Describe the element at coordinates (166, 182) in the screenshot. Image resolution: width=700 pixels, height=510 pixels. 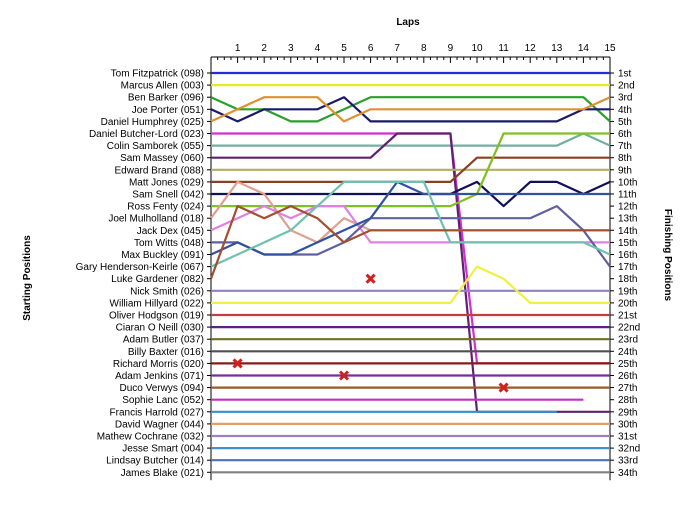
I see `starting-driver-label: Matt Jones (029)` at that location.